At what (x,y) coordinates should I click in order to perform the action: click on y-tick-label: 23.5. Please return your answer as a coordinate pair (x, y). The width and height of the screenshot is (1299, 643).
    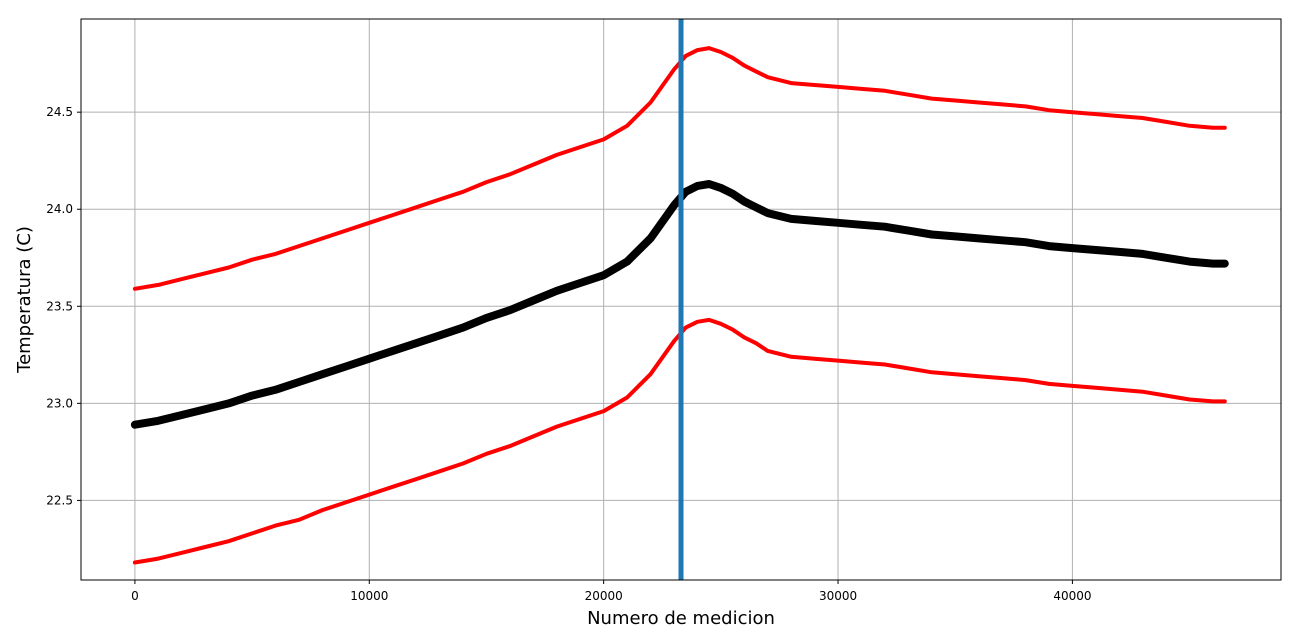
    Looking at the image, I should click on (59, 306).